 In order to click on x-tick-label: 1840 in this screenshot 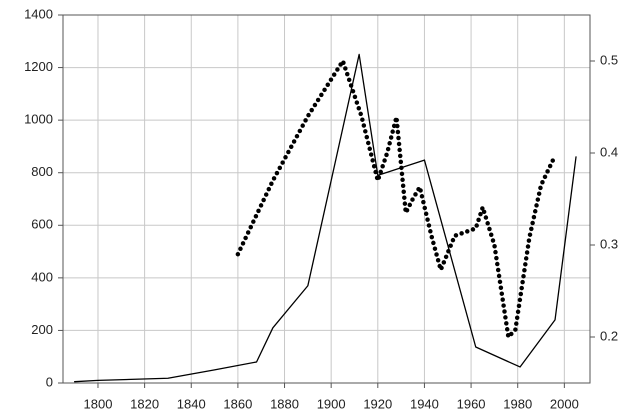, I will do `click(191, 403)`.